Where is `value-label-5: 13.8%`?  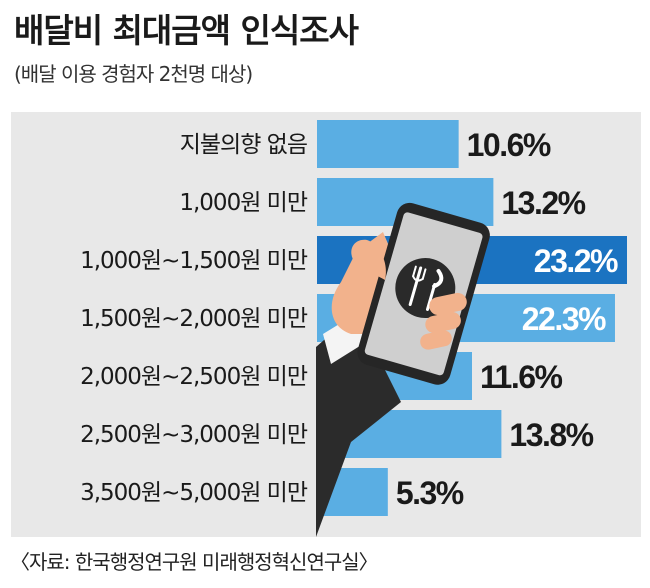
value-label-5: 13.8% is located at coordinates (551, 435).